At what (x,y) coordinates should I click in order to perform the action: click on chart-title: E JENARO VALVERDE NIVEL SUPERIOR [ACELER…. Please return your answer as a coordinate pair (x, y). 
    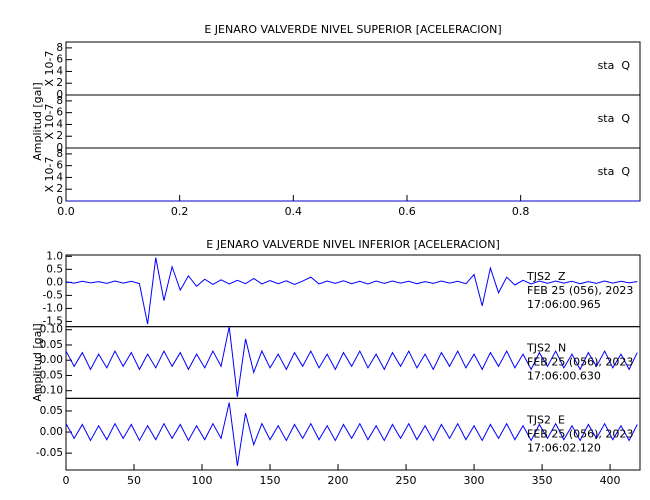
    Looking at the image, I should click on (352, 29).